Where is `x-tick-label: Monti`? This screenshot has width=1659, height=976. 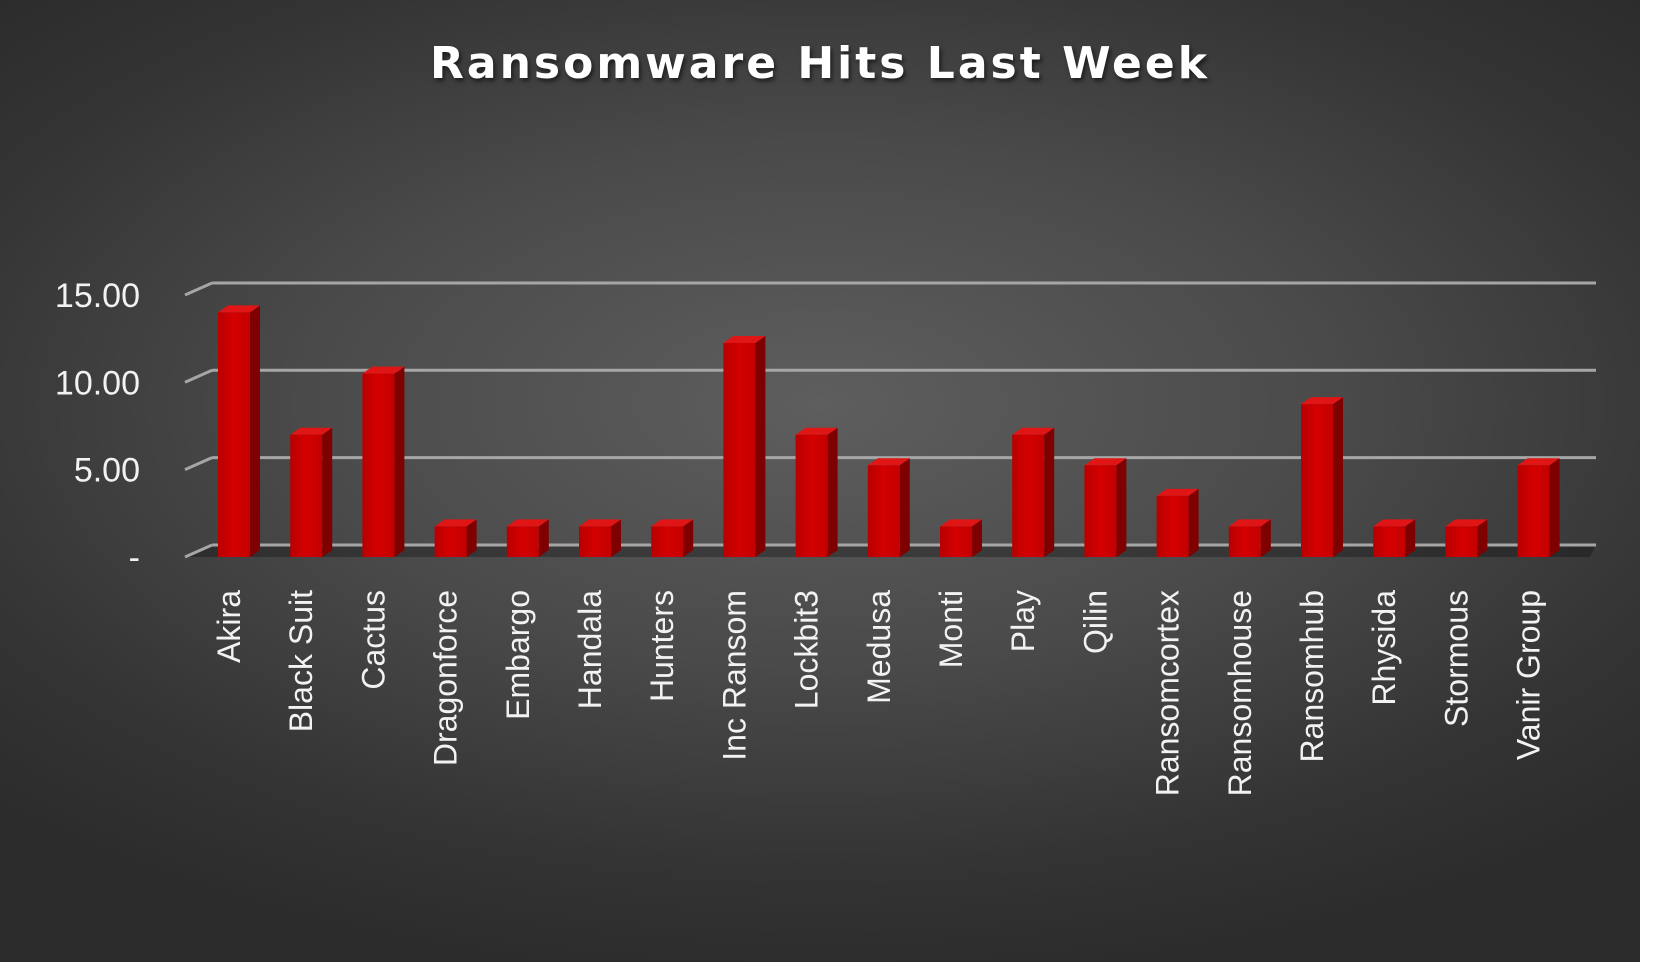
x-tick-label: Monti is located at coordinates (951, 629).